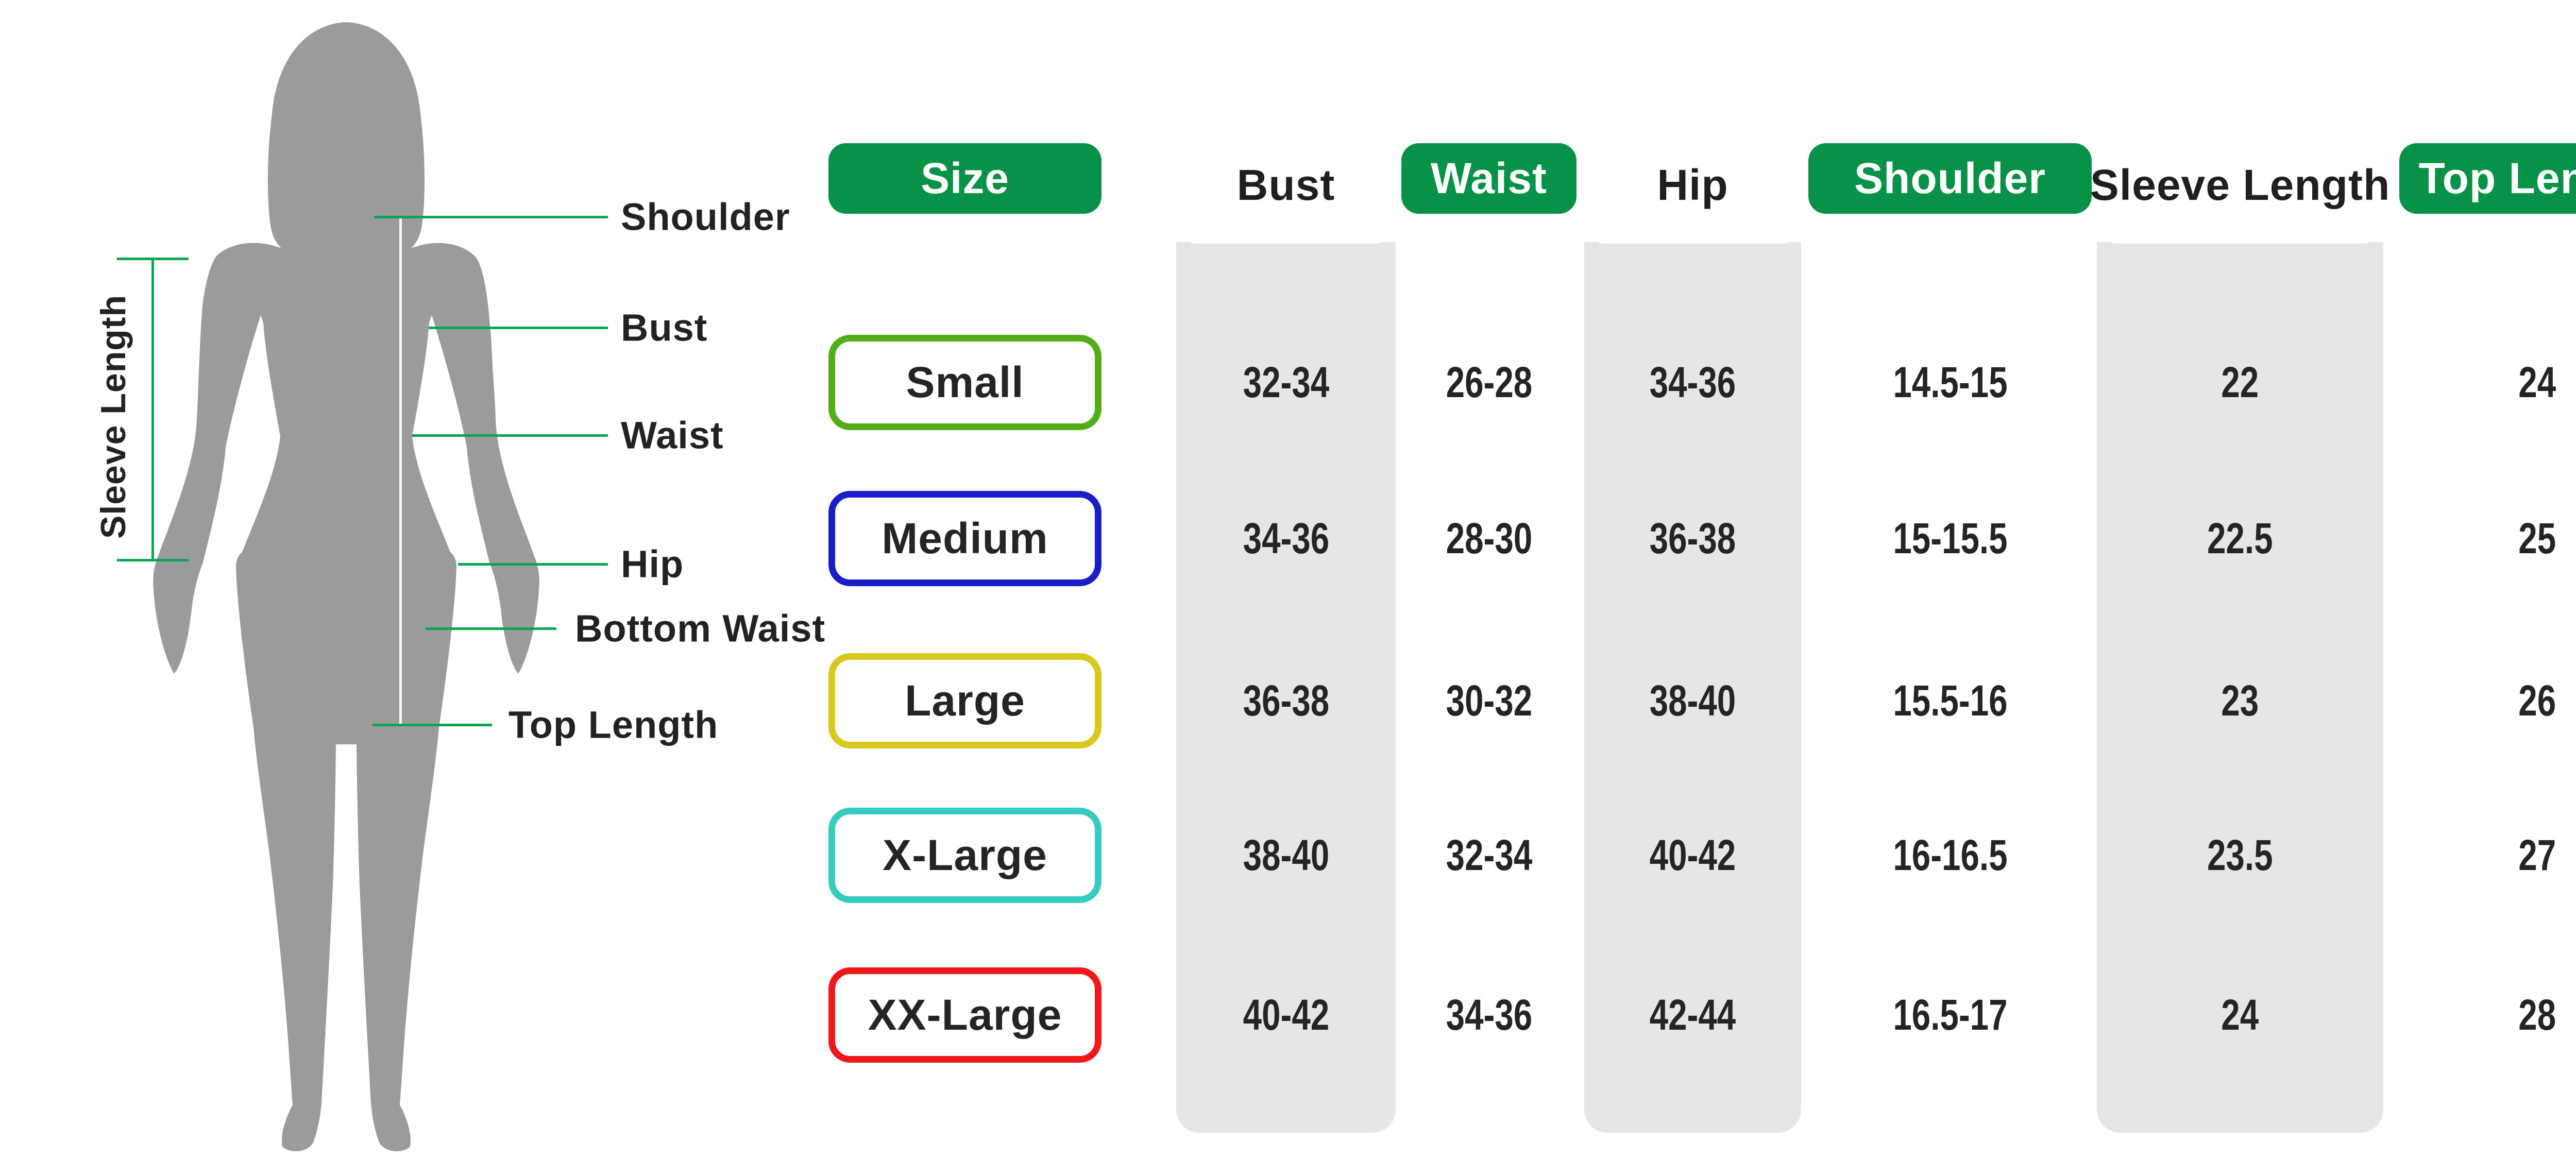 This screenshot has width=2576, height=1159. I want to click on cell-value: 23, so click(2240, 700).